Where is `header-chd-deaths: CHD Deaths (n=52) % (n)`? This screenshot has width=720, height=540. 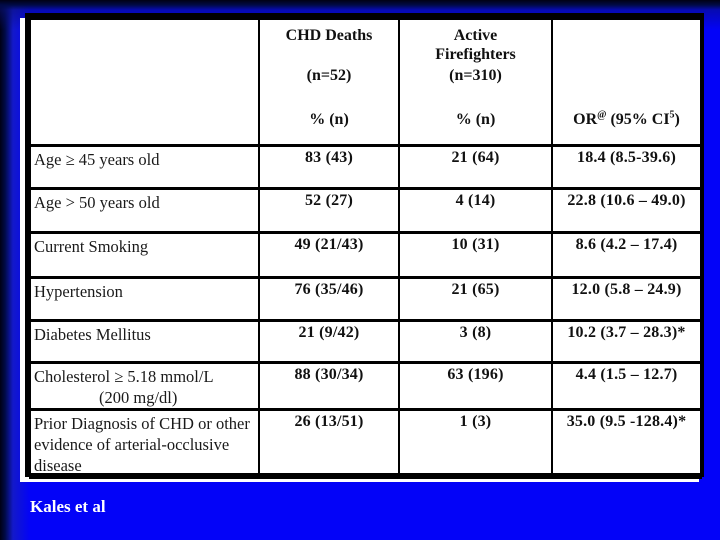 header-chd-deaths: CHD Deaths (n=52) % (n) is located at coordinates (329, 82).